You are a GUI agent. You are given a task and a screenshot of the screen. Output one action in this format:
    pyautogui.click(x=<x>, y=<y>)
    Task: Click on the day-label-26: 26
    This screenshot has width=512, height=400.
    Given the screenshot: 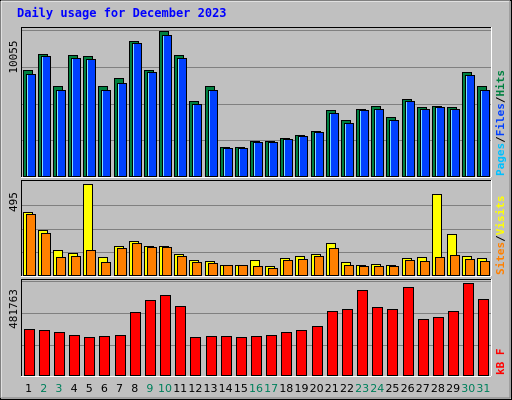 What is the action you would take?
    pyautogui.click(x=408, y=388)
    